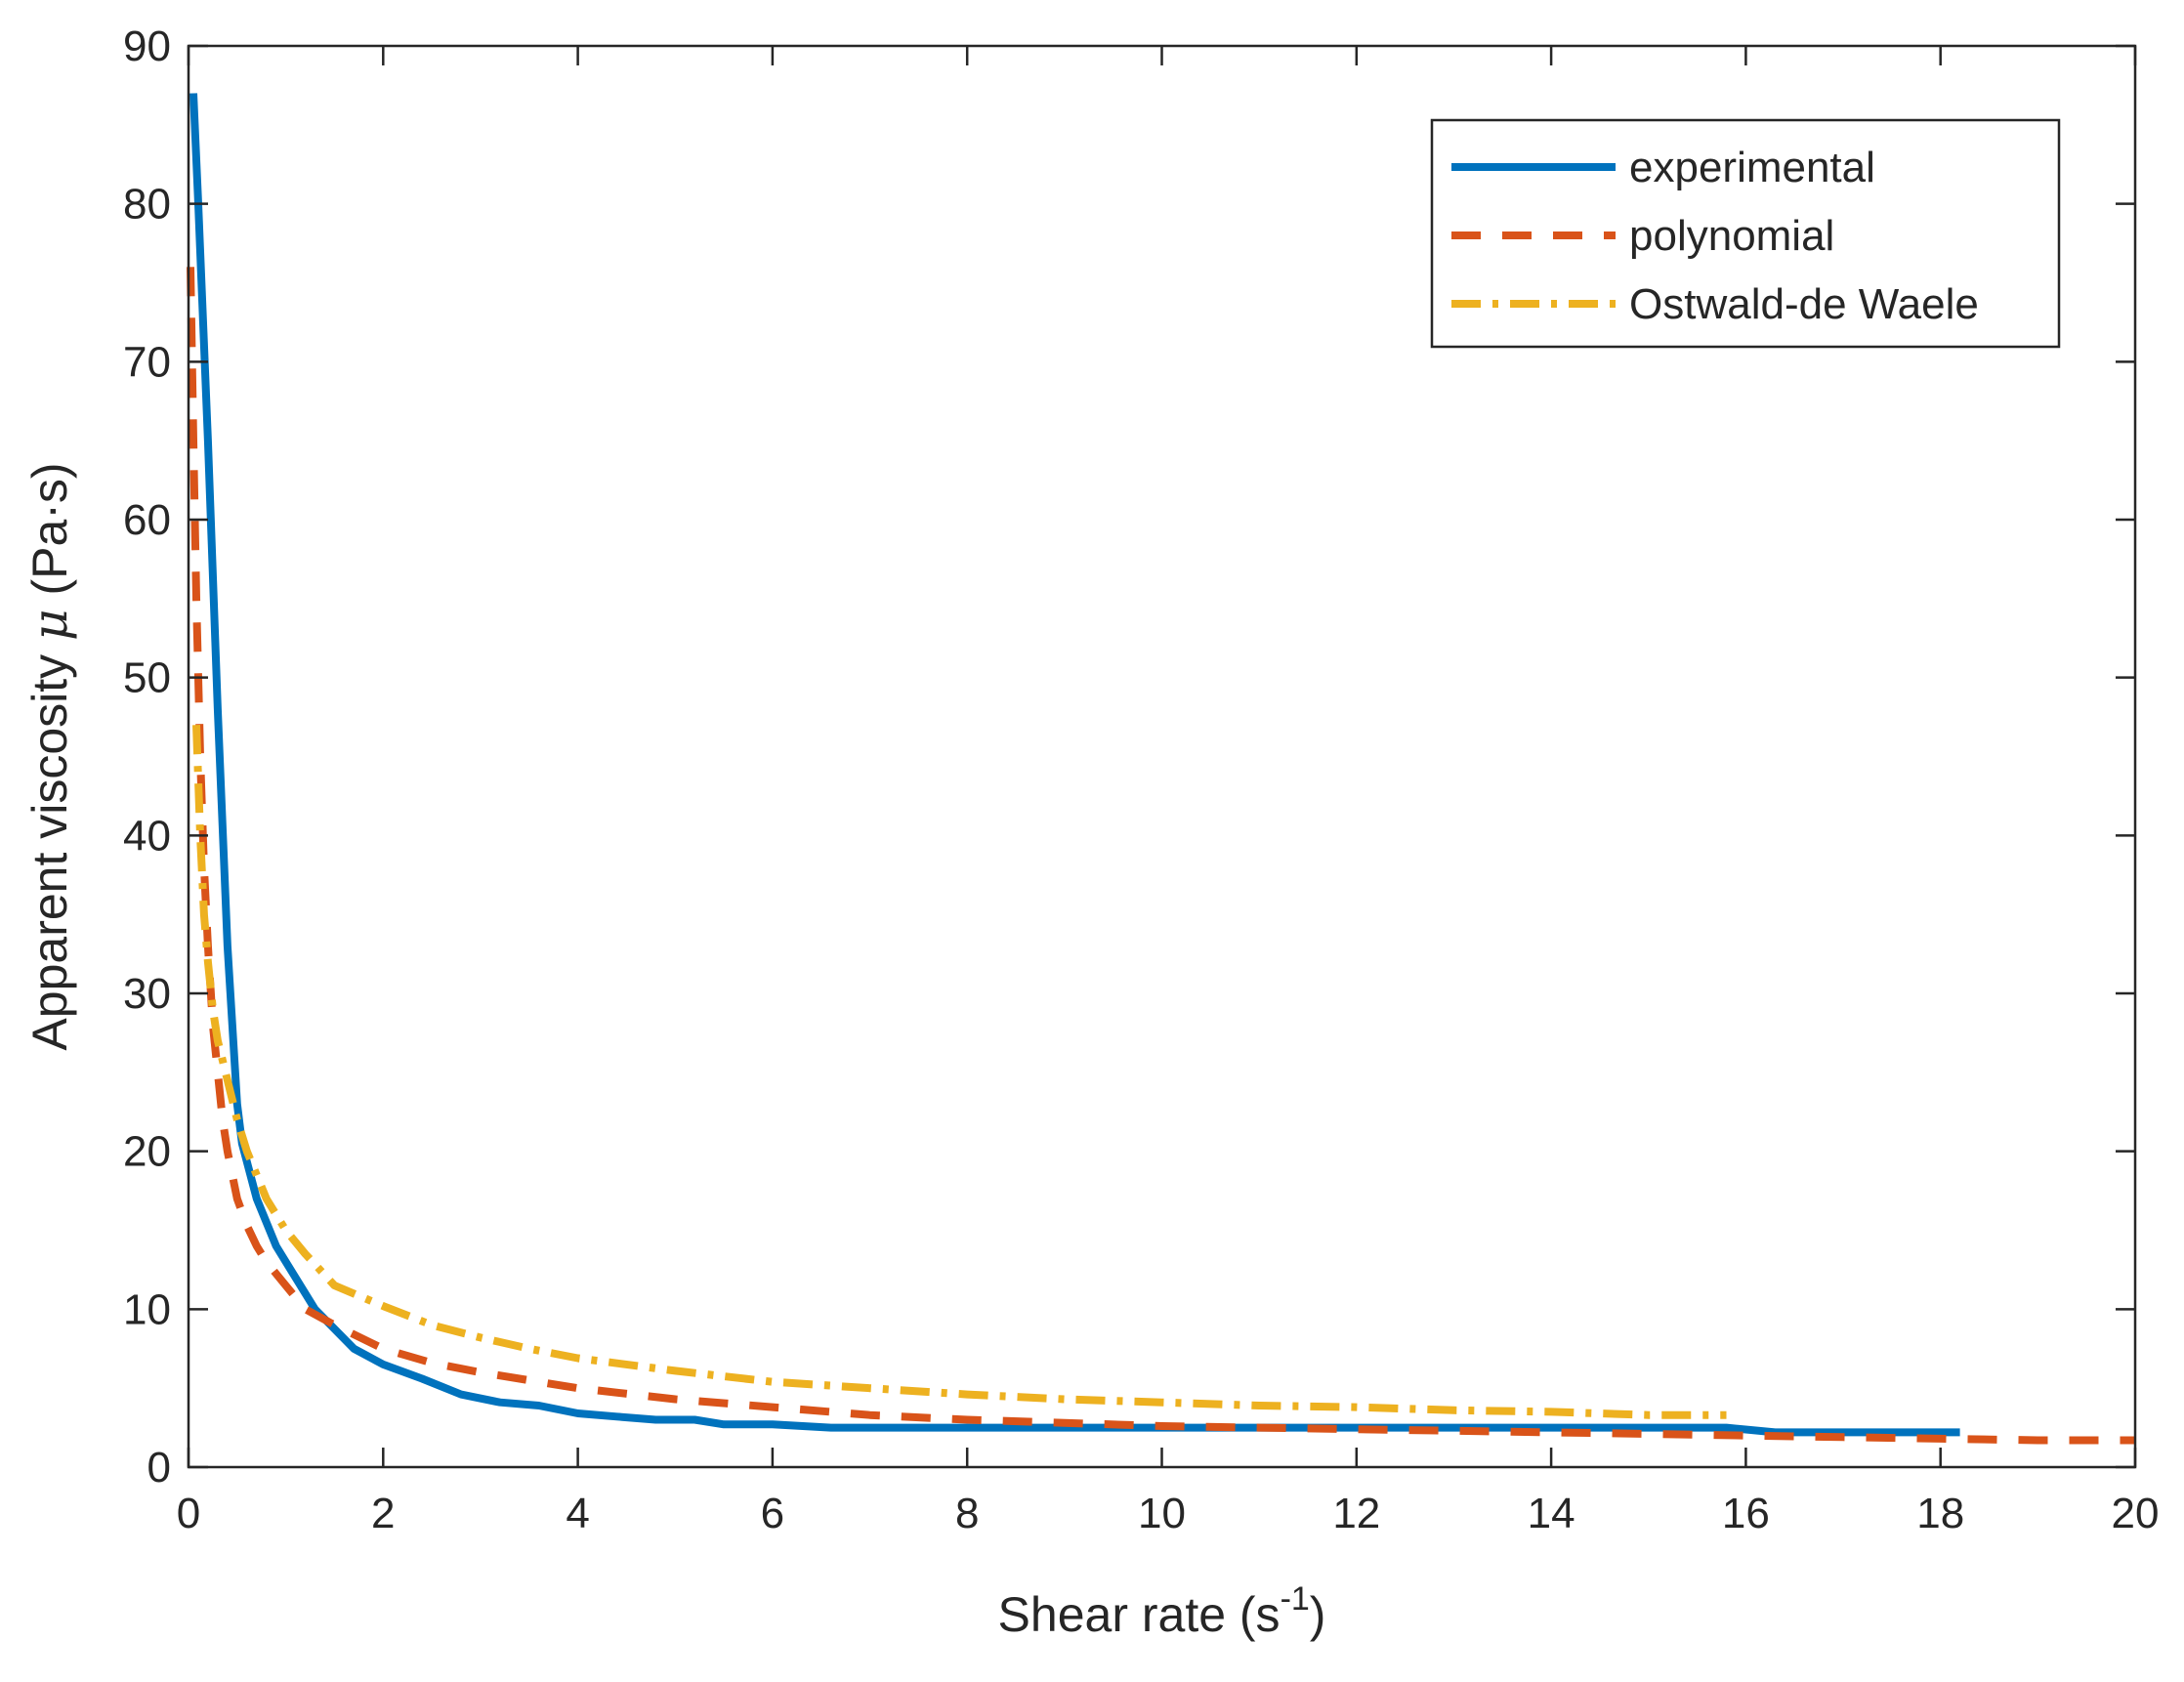  I want to click on y-axis-title-symbol: μ, so click(49, 625).